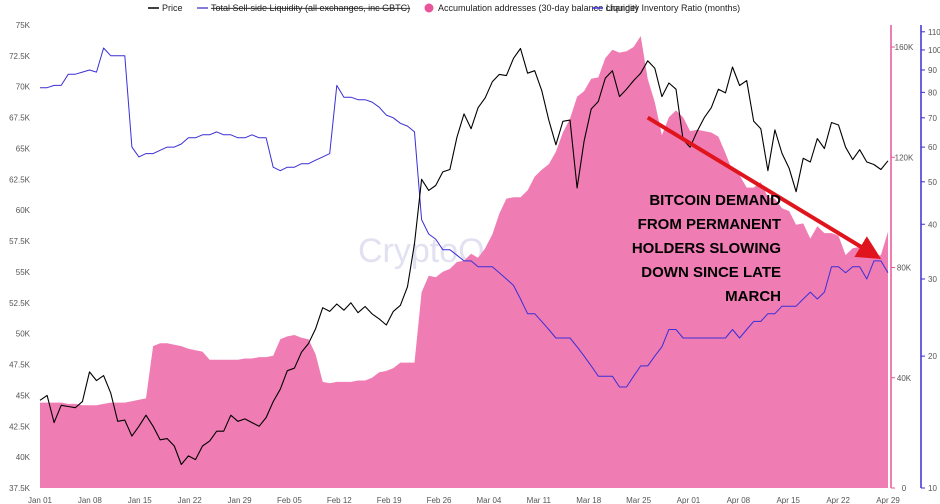  What do you see at coordinates (673, 8) in the screenshot?
I see `legend-label: Liquidity Inventory Ratio (months)` at bounding box center [673, 8].